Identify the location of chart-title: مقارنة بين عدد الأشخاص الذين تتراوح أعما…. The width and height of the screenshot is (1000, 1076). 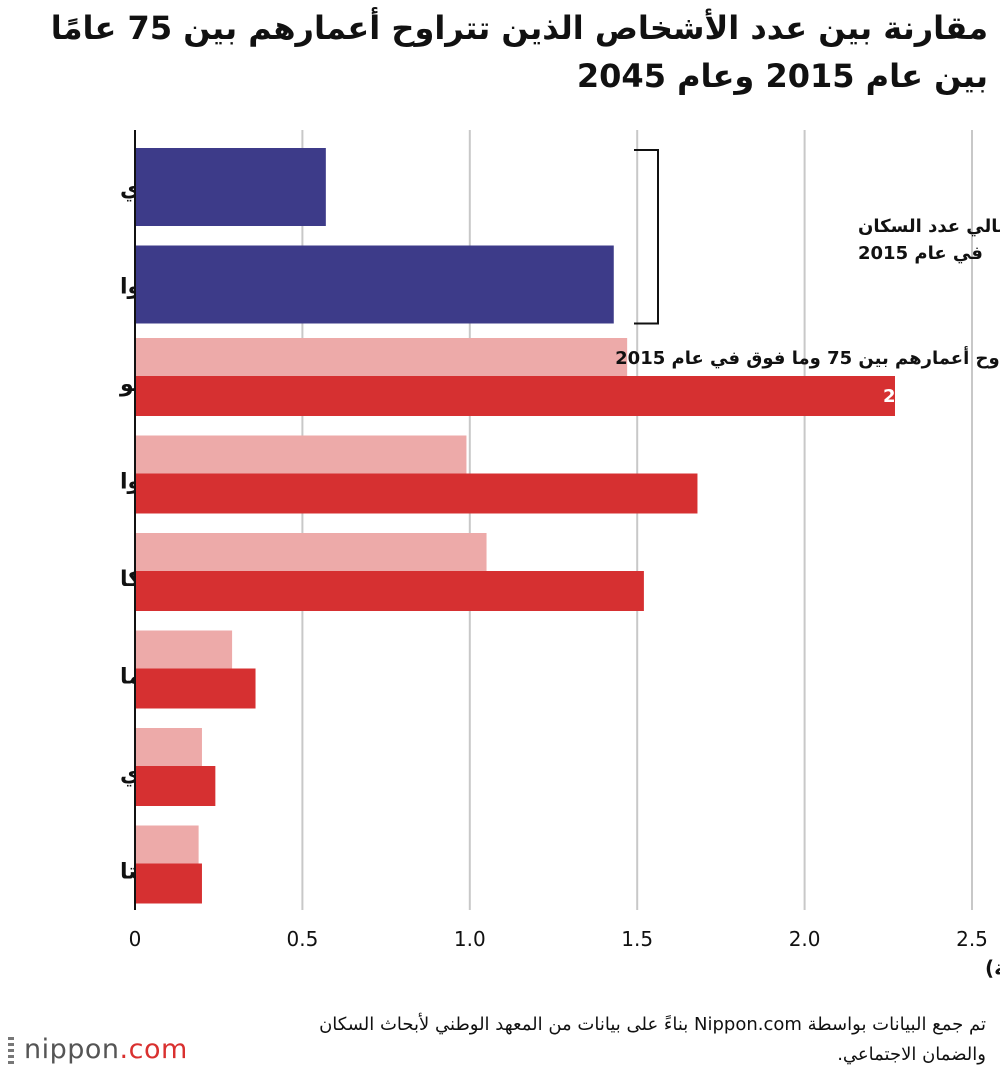
(519, 52).